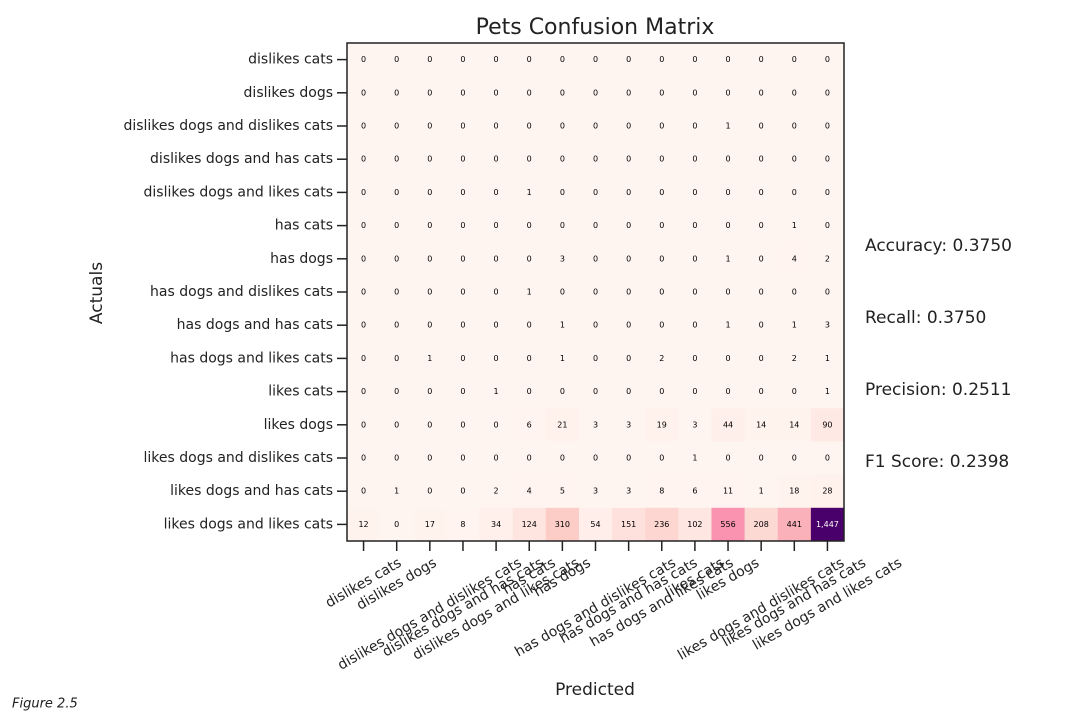 This screenshot has height=720, width=1080. I want to click on cell-label: 14, so click(761, 424).